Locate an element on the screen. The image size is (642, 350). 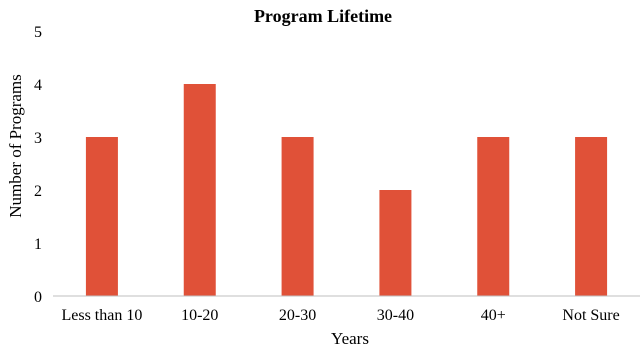
x-tick-label: Less than 10 is located at coordinates (101, 315).